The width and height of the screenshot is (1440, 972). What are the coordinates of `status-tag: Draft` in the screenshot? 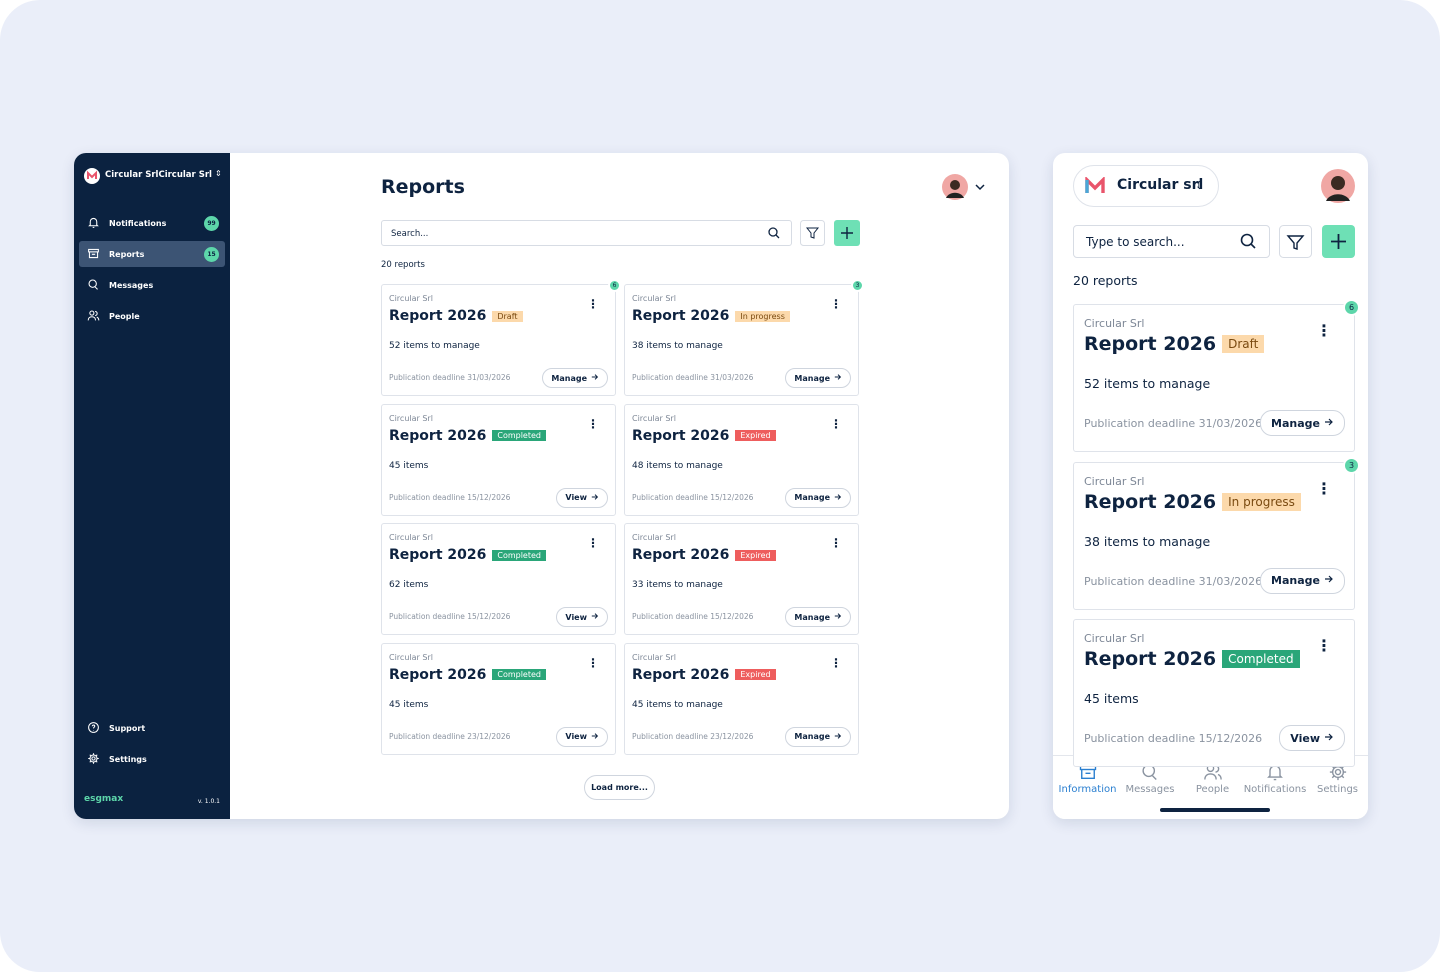 It's located at (507, 316).